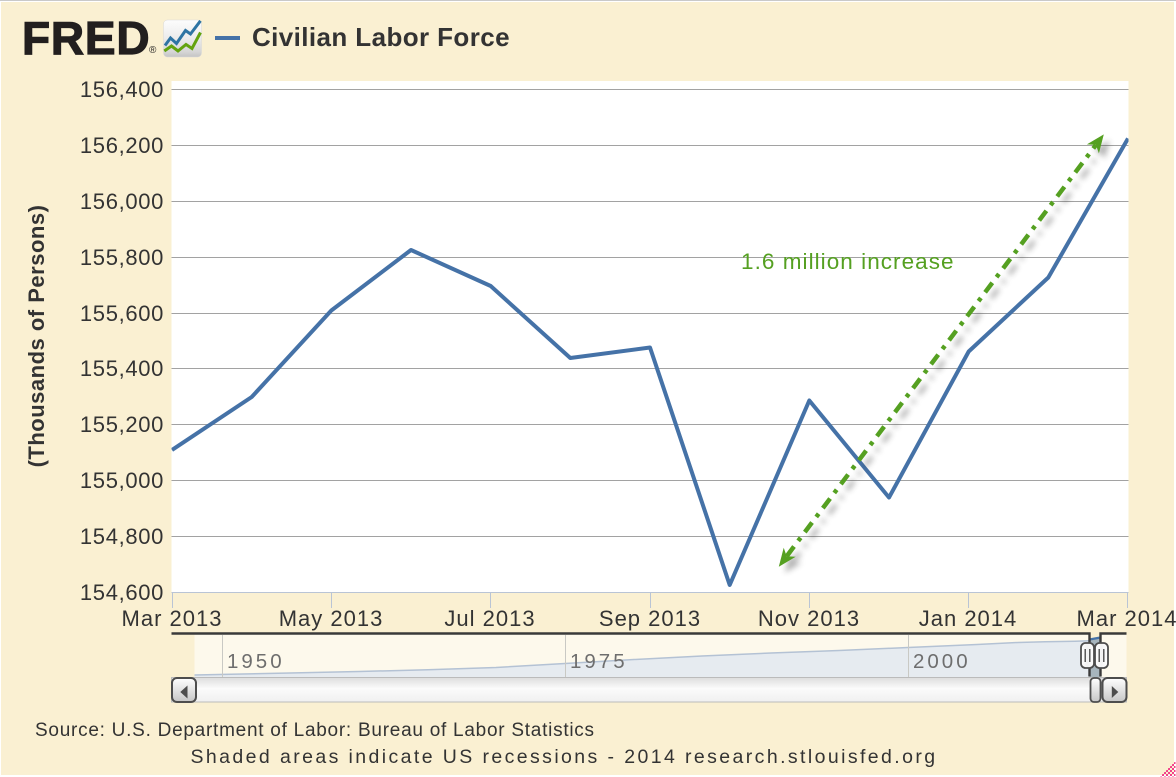 This screenshot has width=1176, height=777. I want to click on svg-text: 156,200, so click(122, 145).